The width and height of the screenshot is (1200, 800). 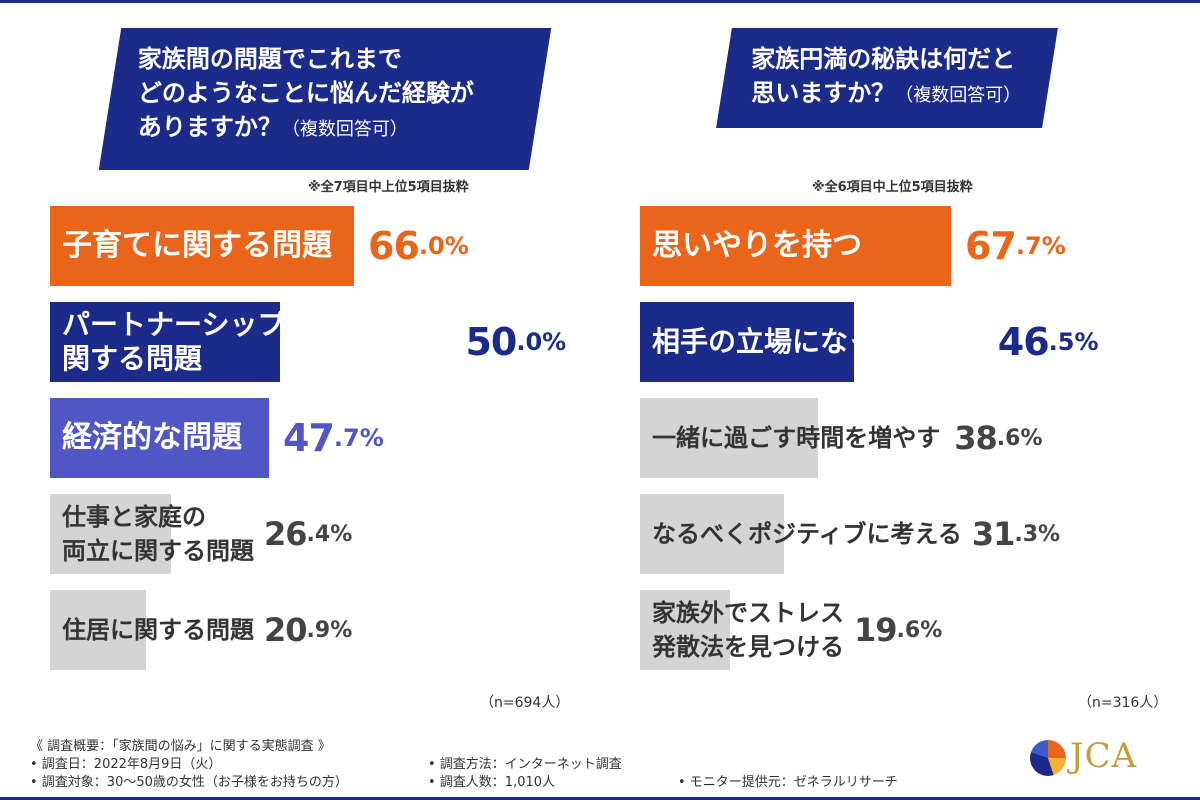 What do you see at coordinates (1104, 756) in the screenshot?
I see `jca-logo-text: JCA` at bounding box center [1104, 756].